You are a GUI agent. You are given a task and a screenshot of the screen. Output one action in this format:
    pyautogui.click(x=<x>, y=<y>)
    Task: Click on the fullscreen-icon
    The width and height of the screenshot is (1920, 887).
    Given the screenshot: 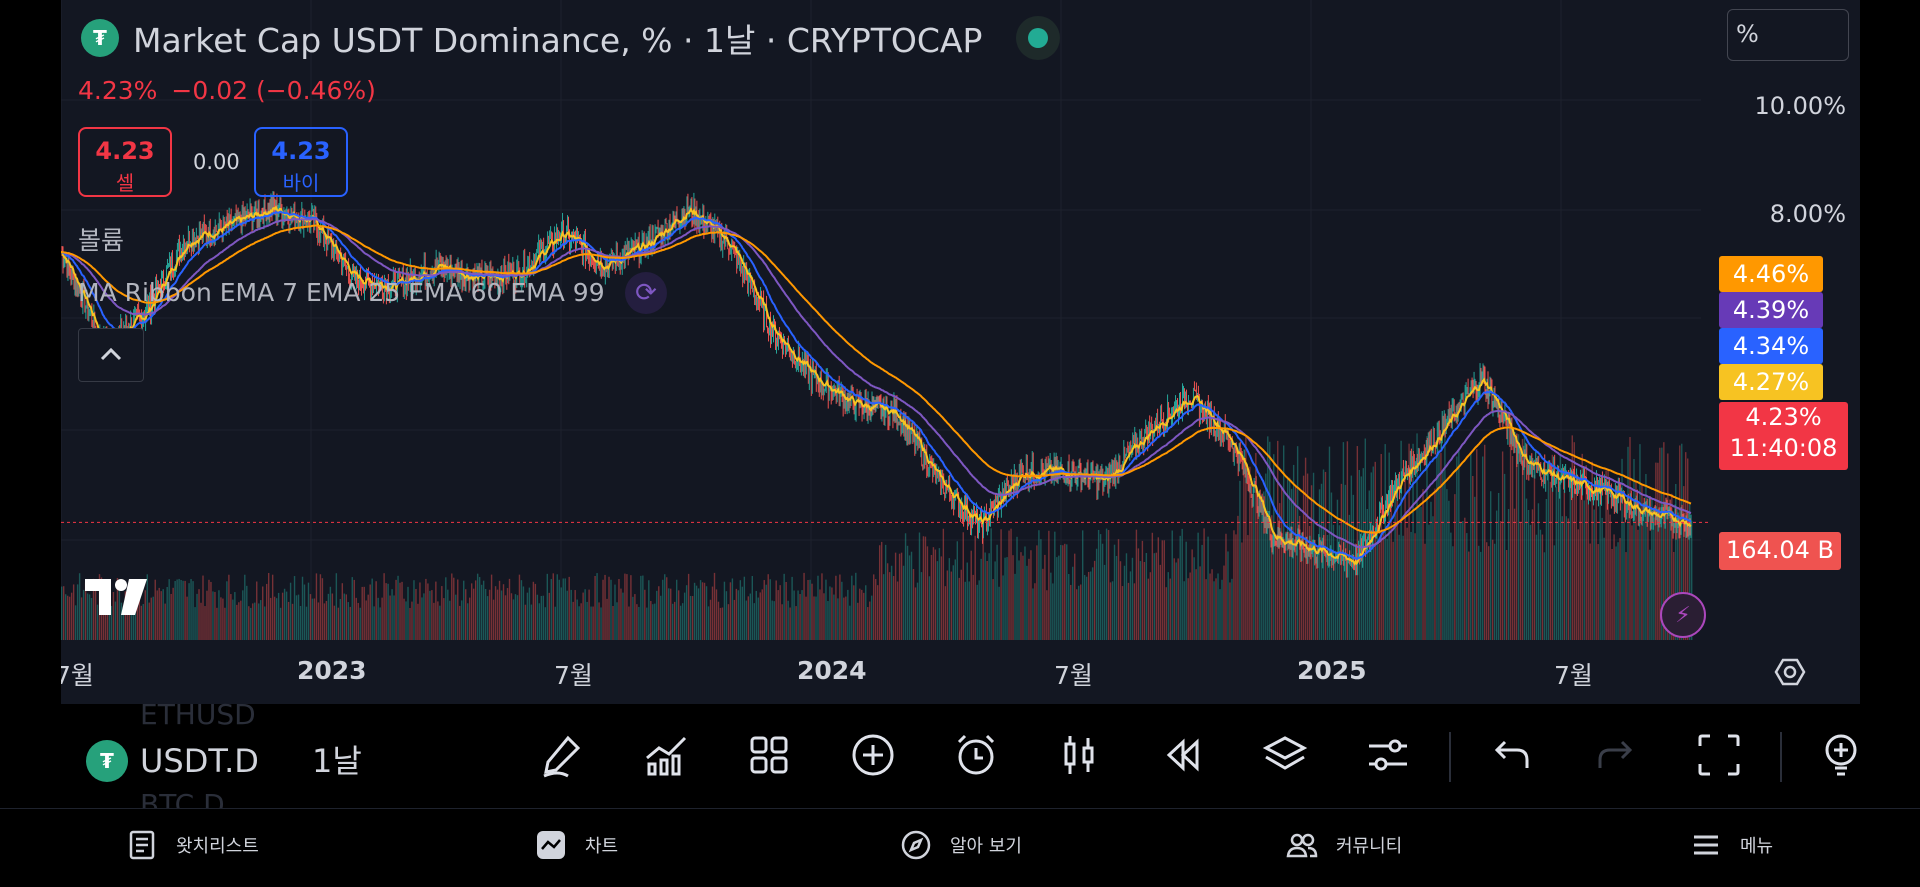 What is the action you would take?
    pyautogui.click(x=1719, y=755)
    